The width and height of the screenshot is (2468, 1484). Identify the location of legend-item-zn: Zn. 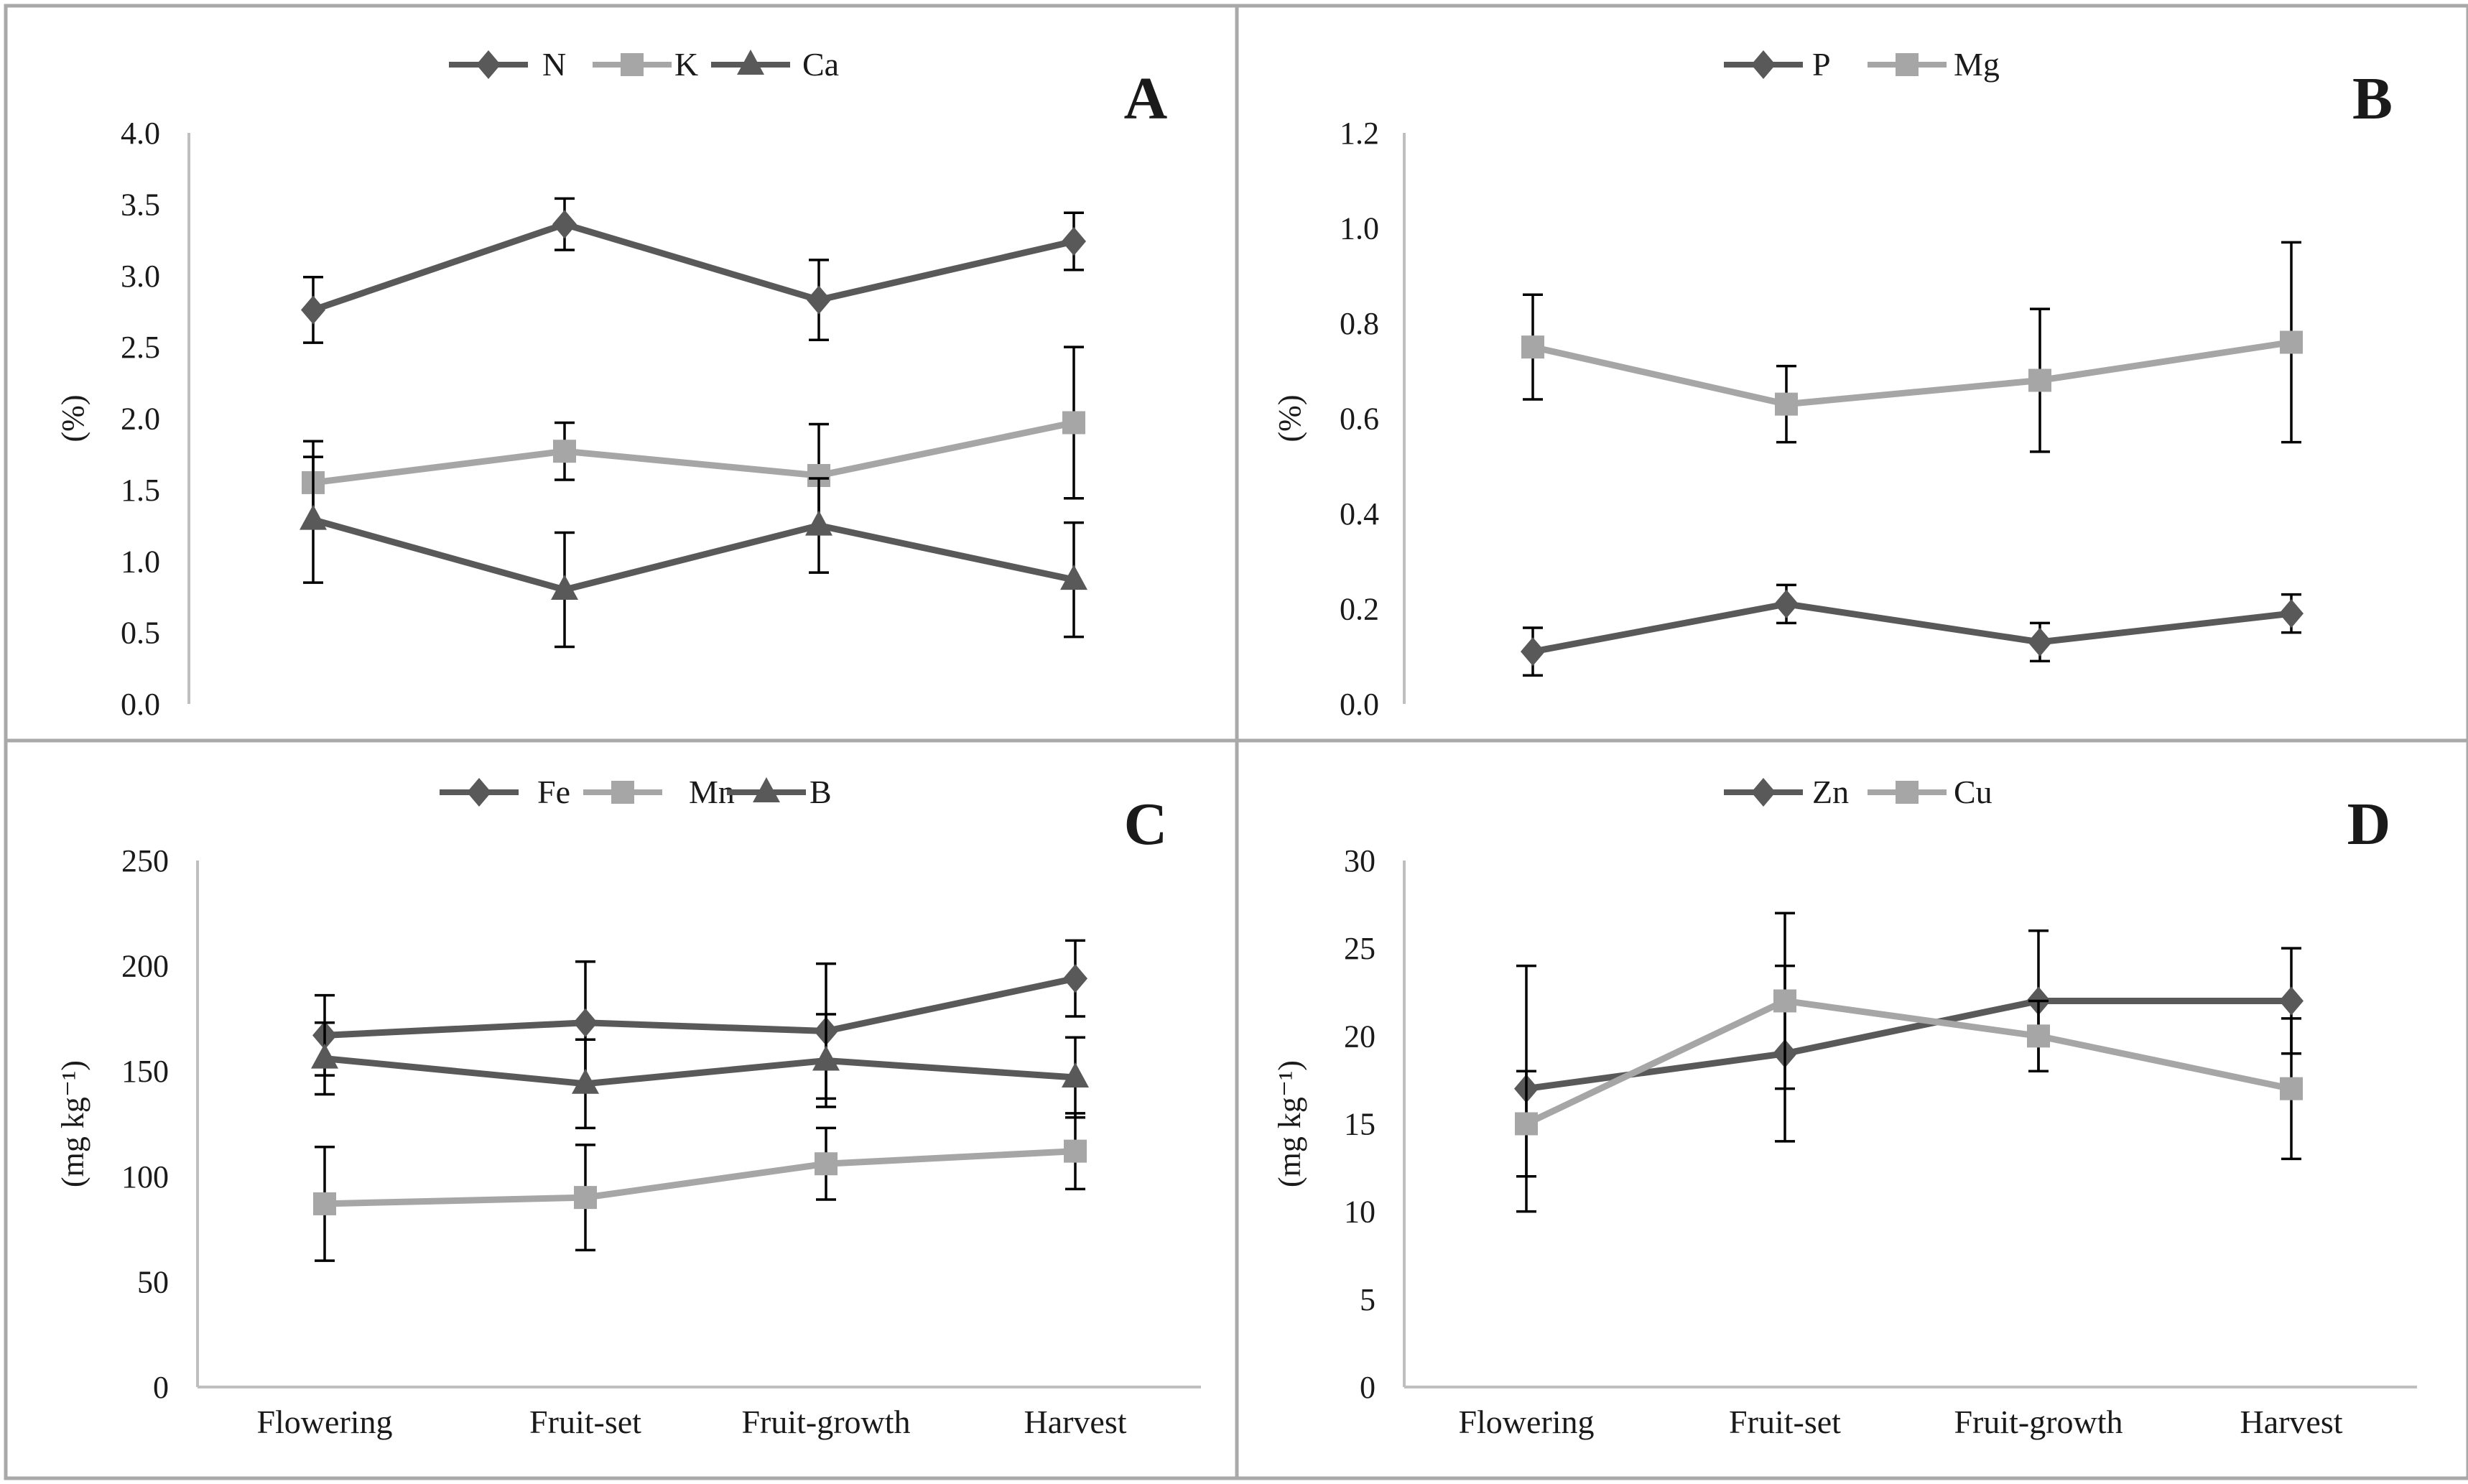
(1786, 792).